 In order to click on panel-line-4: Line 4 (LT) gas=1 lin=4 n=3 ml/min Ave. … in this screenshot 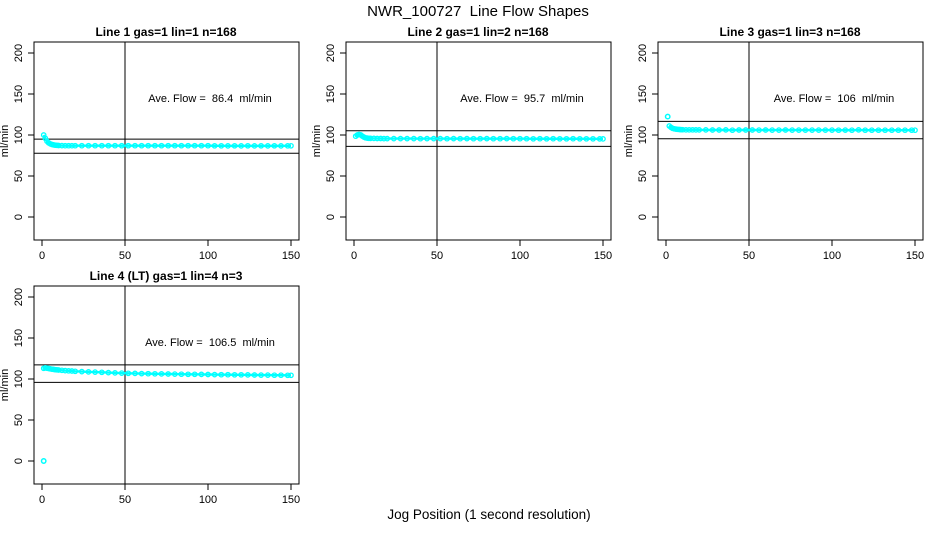, I will do `click(150, 387)`.